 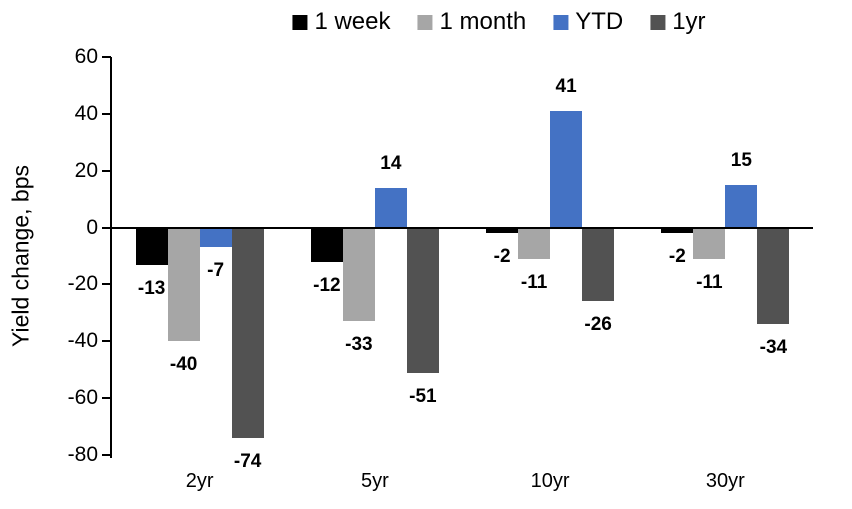 What do you see at coordinates (183, 284) in the screenshot?
I see `bar-1-month-2yr` at bounding box center [183, 284].